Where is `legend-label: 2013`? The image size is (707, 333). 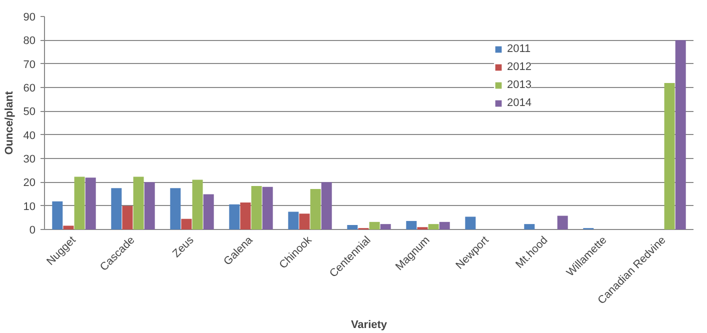 legend-label: 2013 is located at coordinates (519, 85).